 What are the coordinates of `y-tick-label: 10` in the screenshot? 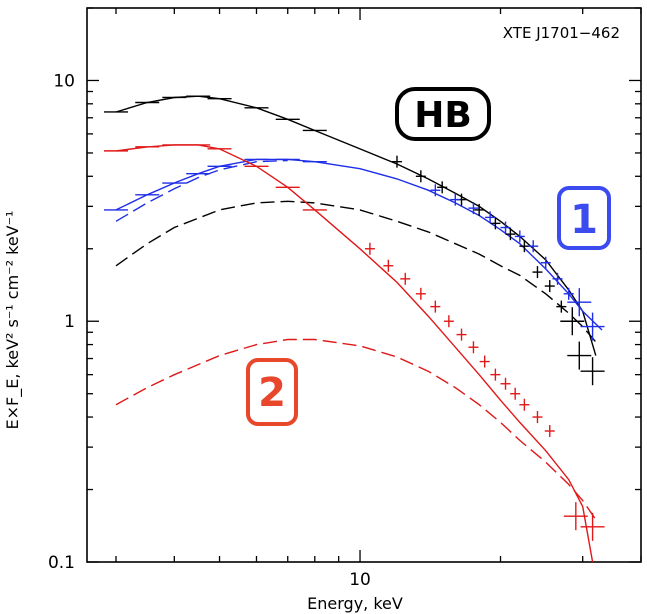 It's located at (64, 81).